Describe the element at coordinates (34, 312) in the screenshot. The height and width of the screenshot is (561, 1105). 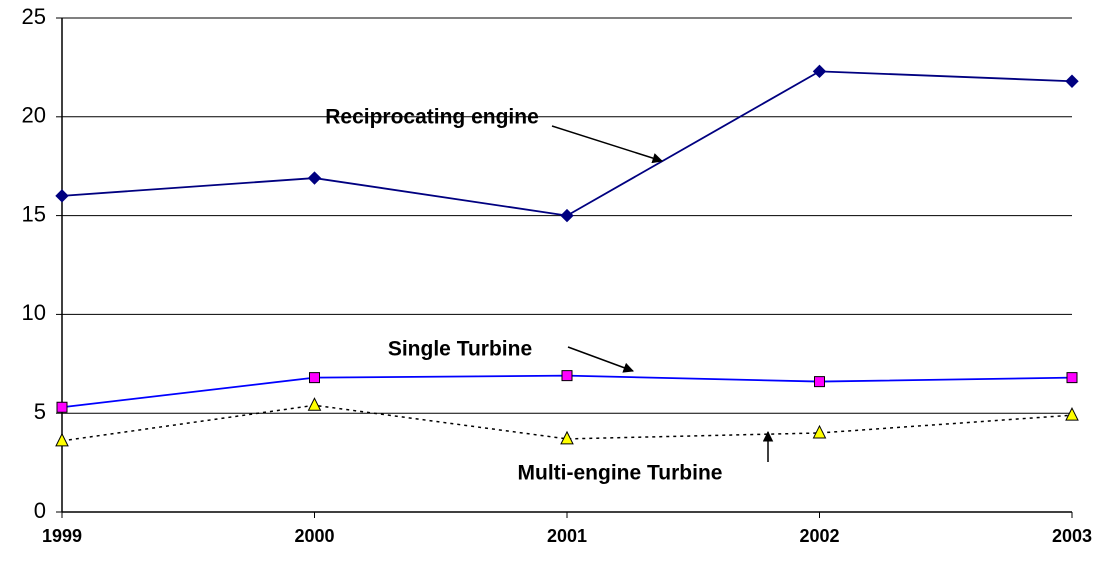
I see `y-tick-label: 10` at that location.